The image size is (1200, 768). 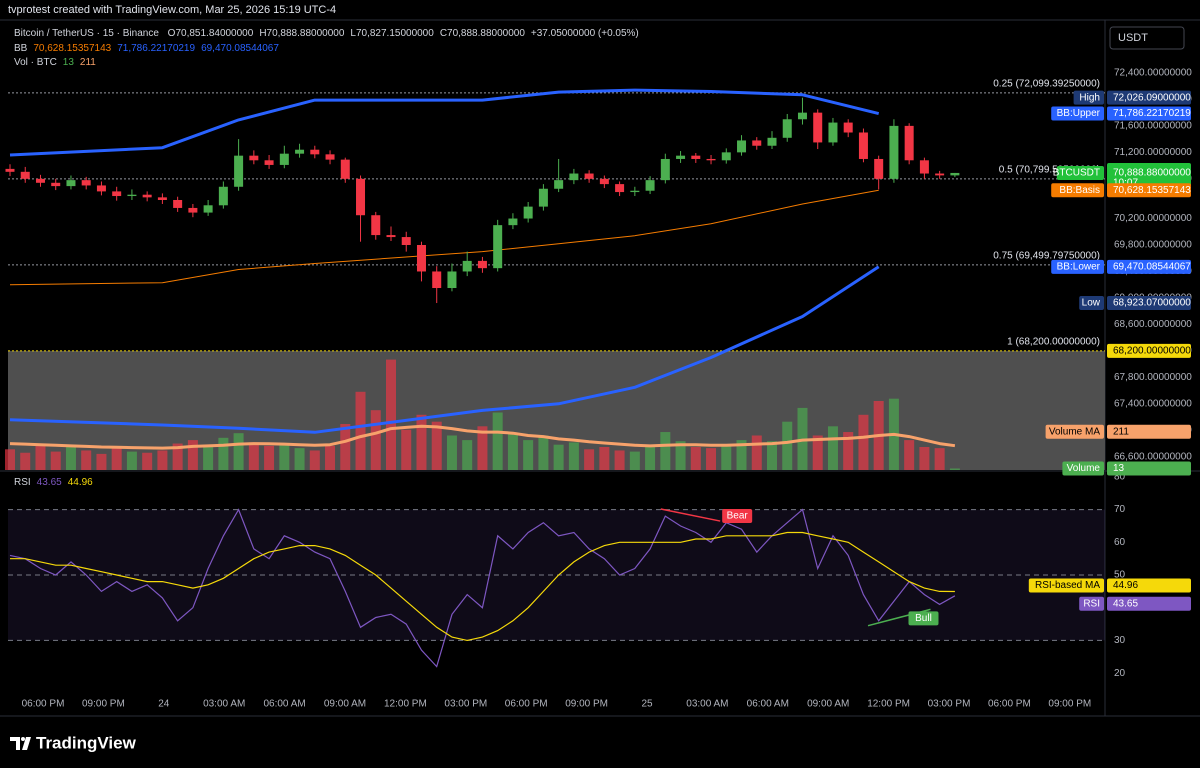 I want to click on tag-value: 70,628.15357143, so click(x=1152, y=190).